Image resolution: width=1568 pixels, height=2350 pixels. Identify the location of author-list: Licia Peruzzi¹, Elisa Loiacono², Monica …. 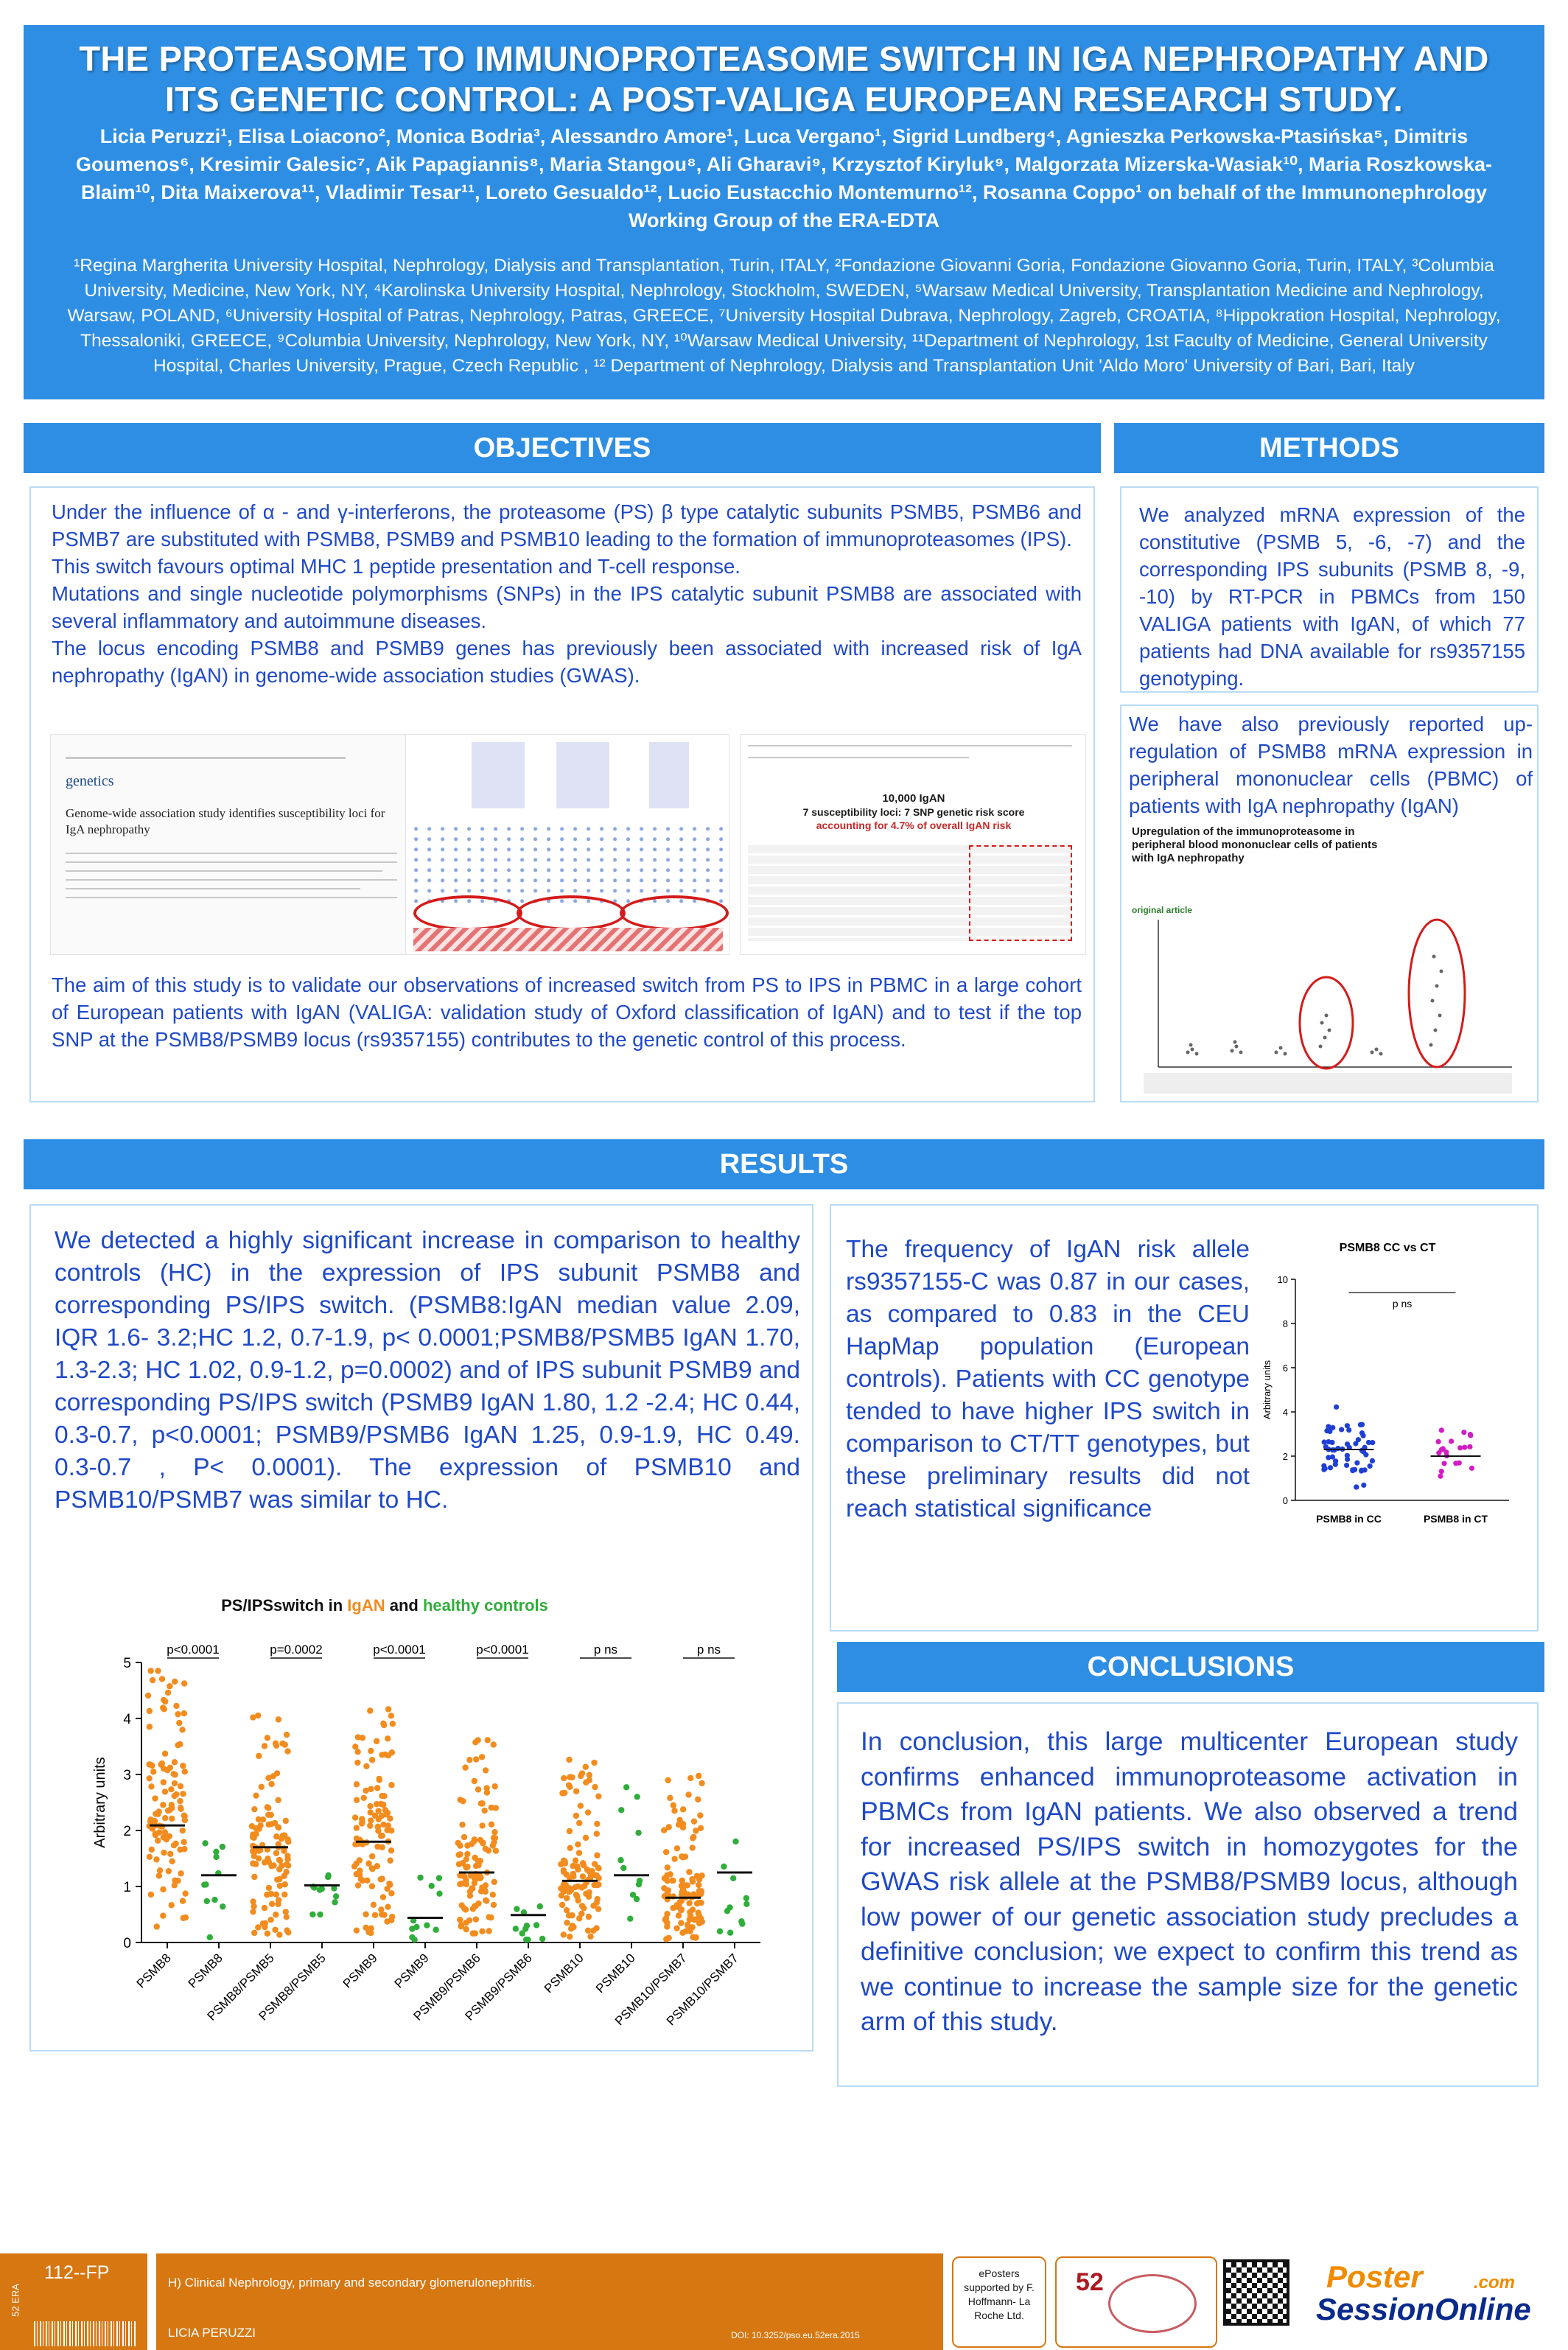
(784, 178).